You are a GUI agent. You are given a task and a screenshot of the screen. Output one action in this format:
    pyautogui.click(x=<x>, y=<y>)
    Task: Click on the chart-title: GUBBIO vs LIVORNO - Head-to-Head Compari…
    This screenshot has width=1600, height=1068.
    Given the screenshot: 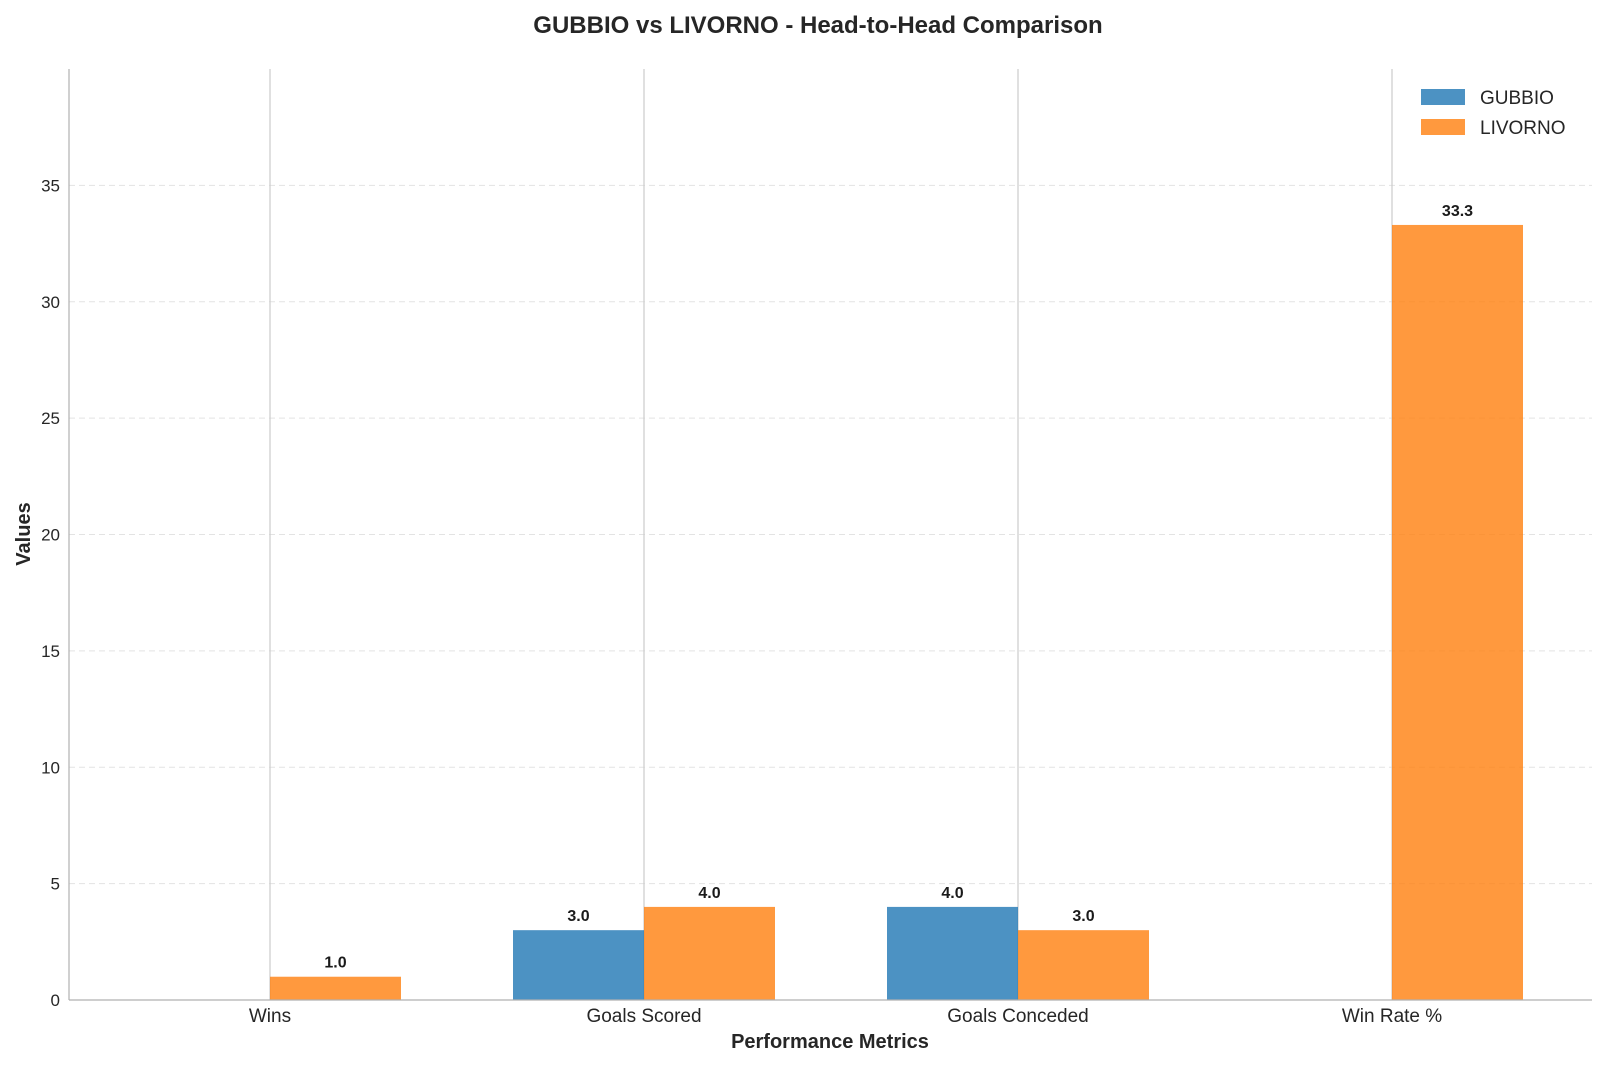 What is the action you would take?
    pyautogui.click(x=817, y=25)
    